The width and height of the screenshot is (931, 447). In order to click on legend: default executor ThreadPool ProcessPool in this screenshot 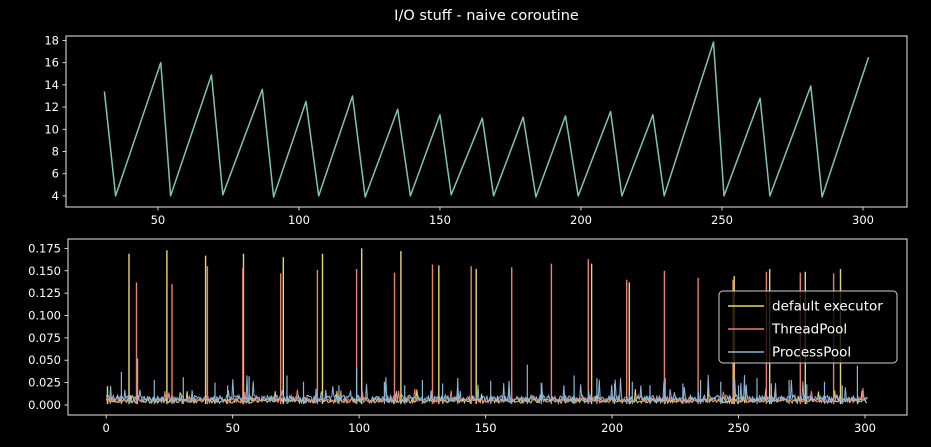, I will do `click(808, 327)`.